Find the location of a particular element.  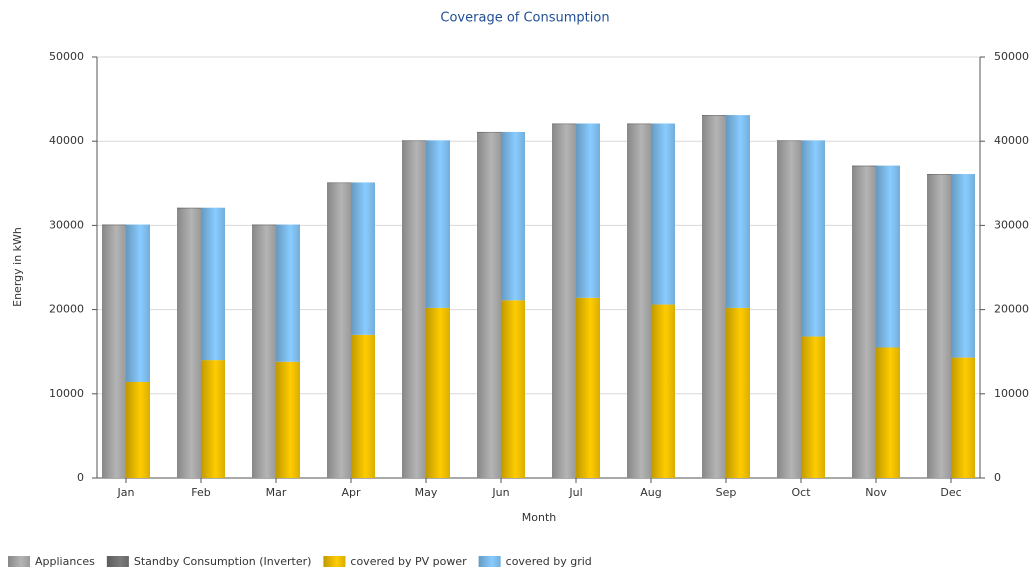

x-tick-label: Oct is located at coordinates (801, 492).